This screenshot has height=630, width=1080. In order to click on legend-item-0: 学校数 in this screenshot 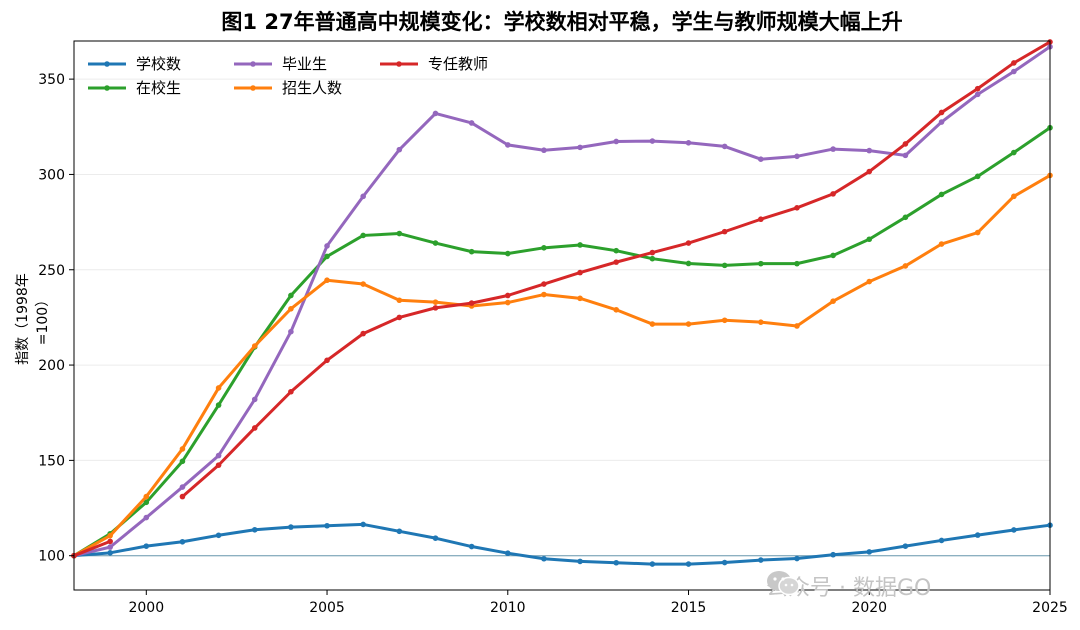, I will do `click(134, 64)`.